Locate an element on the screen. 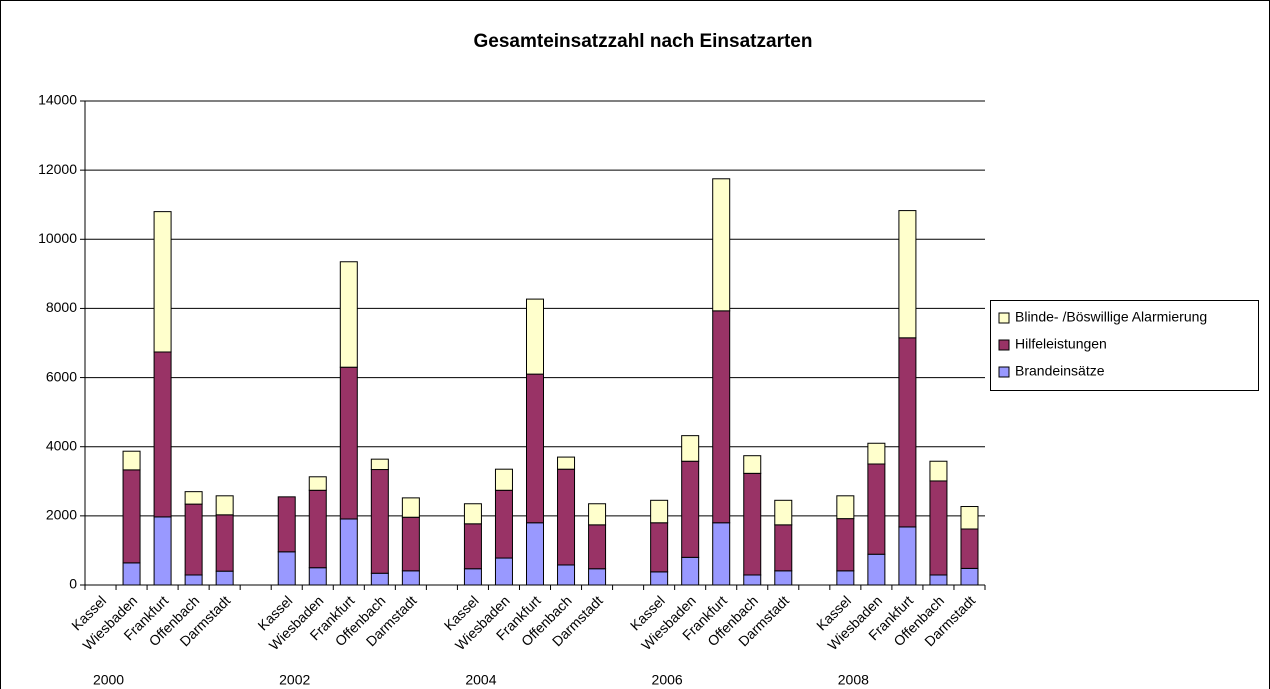 The height and width of the screenshot is (689, 1270). y-tick-label: 14000 is located at coordinates (57, 100).